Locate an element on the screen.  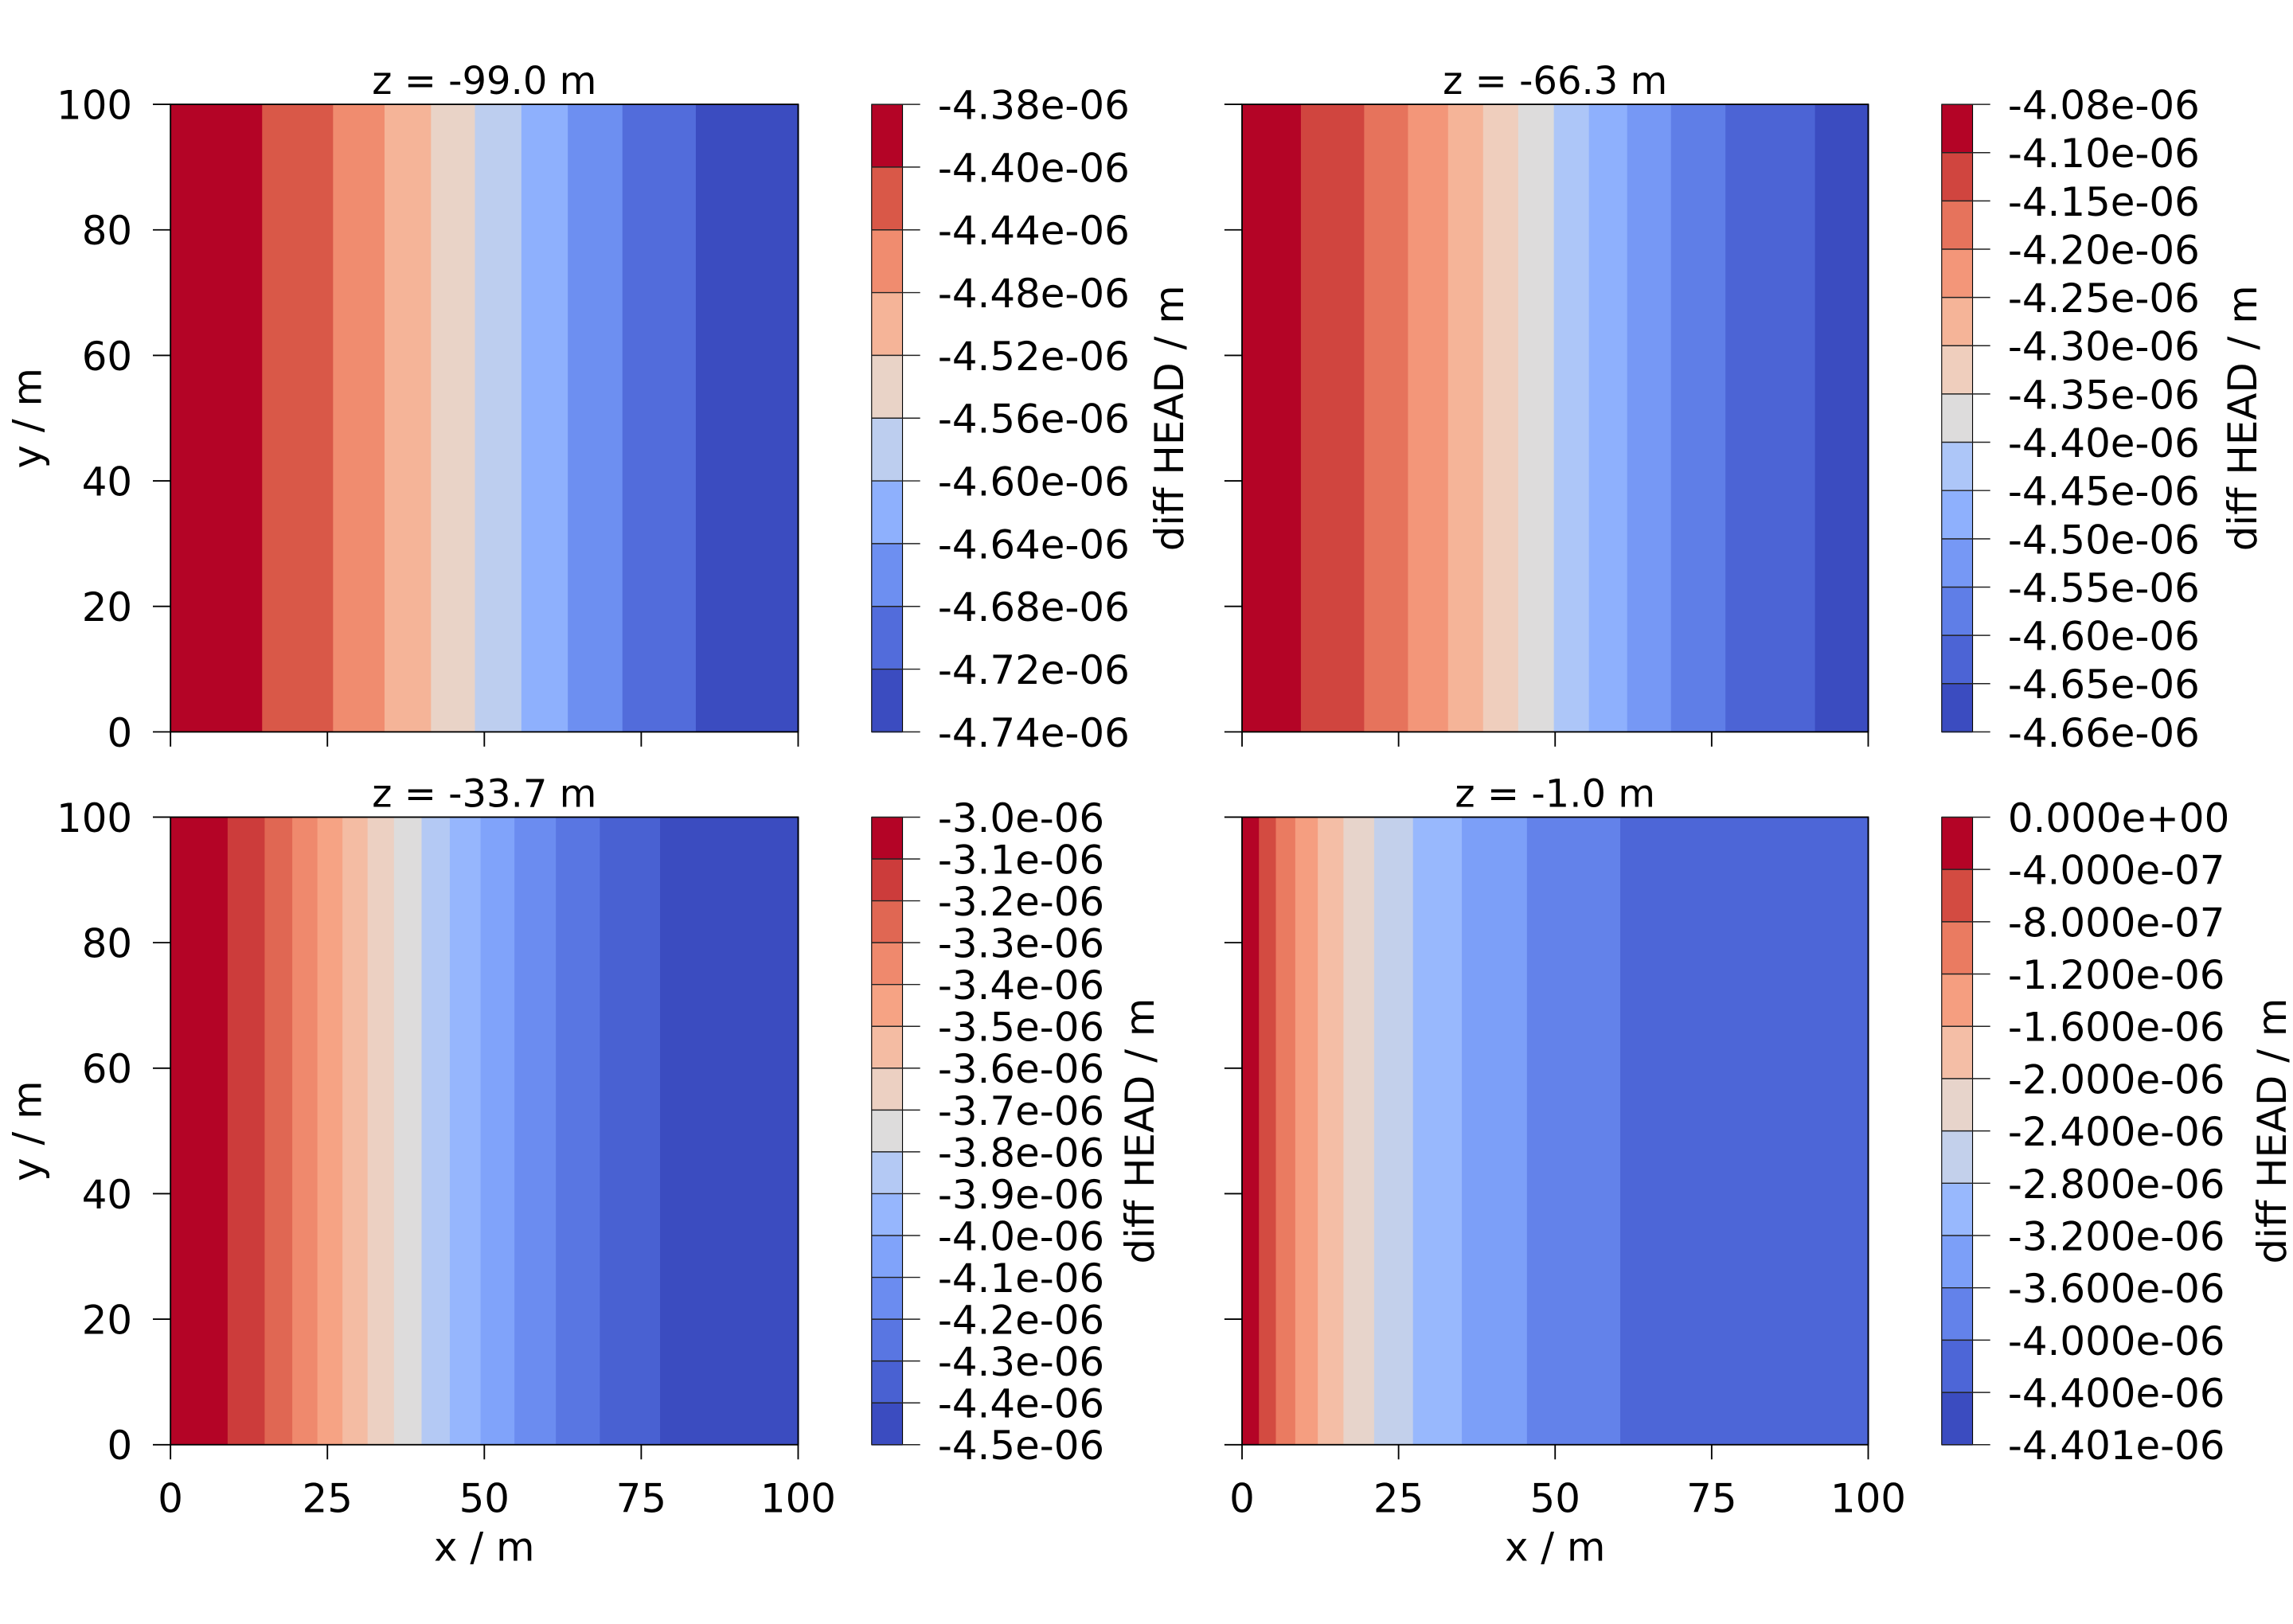
x-tick-label: 0 is located at coordinates (170, 1499).